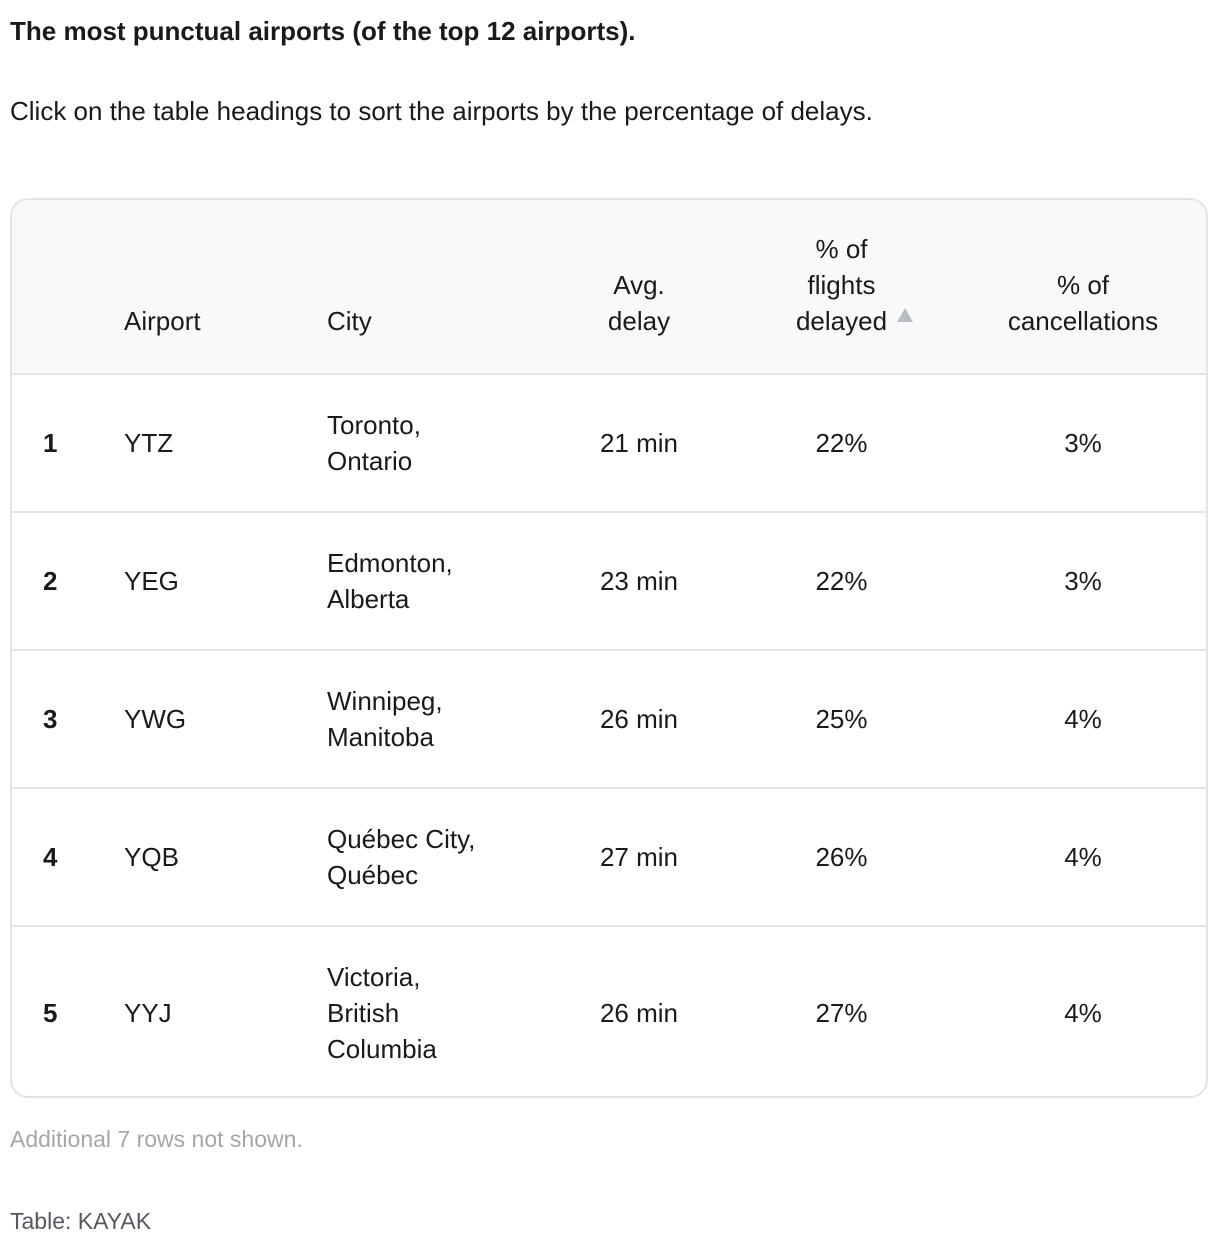 The width and height of the screenshot is (1220, 1250). Describe the element at coordinates (841, 285) in the screenshot. I see `header-pct-delayed-line: flights` at that location.